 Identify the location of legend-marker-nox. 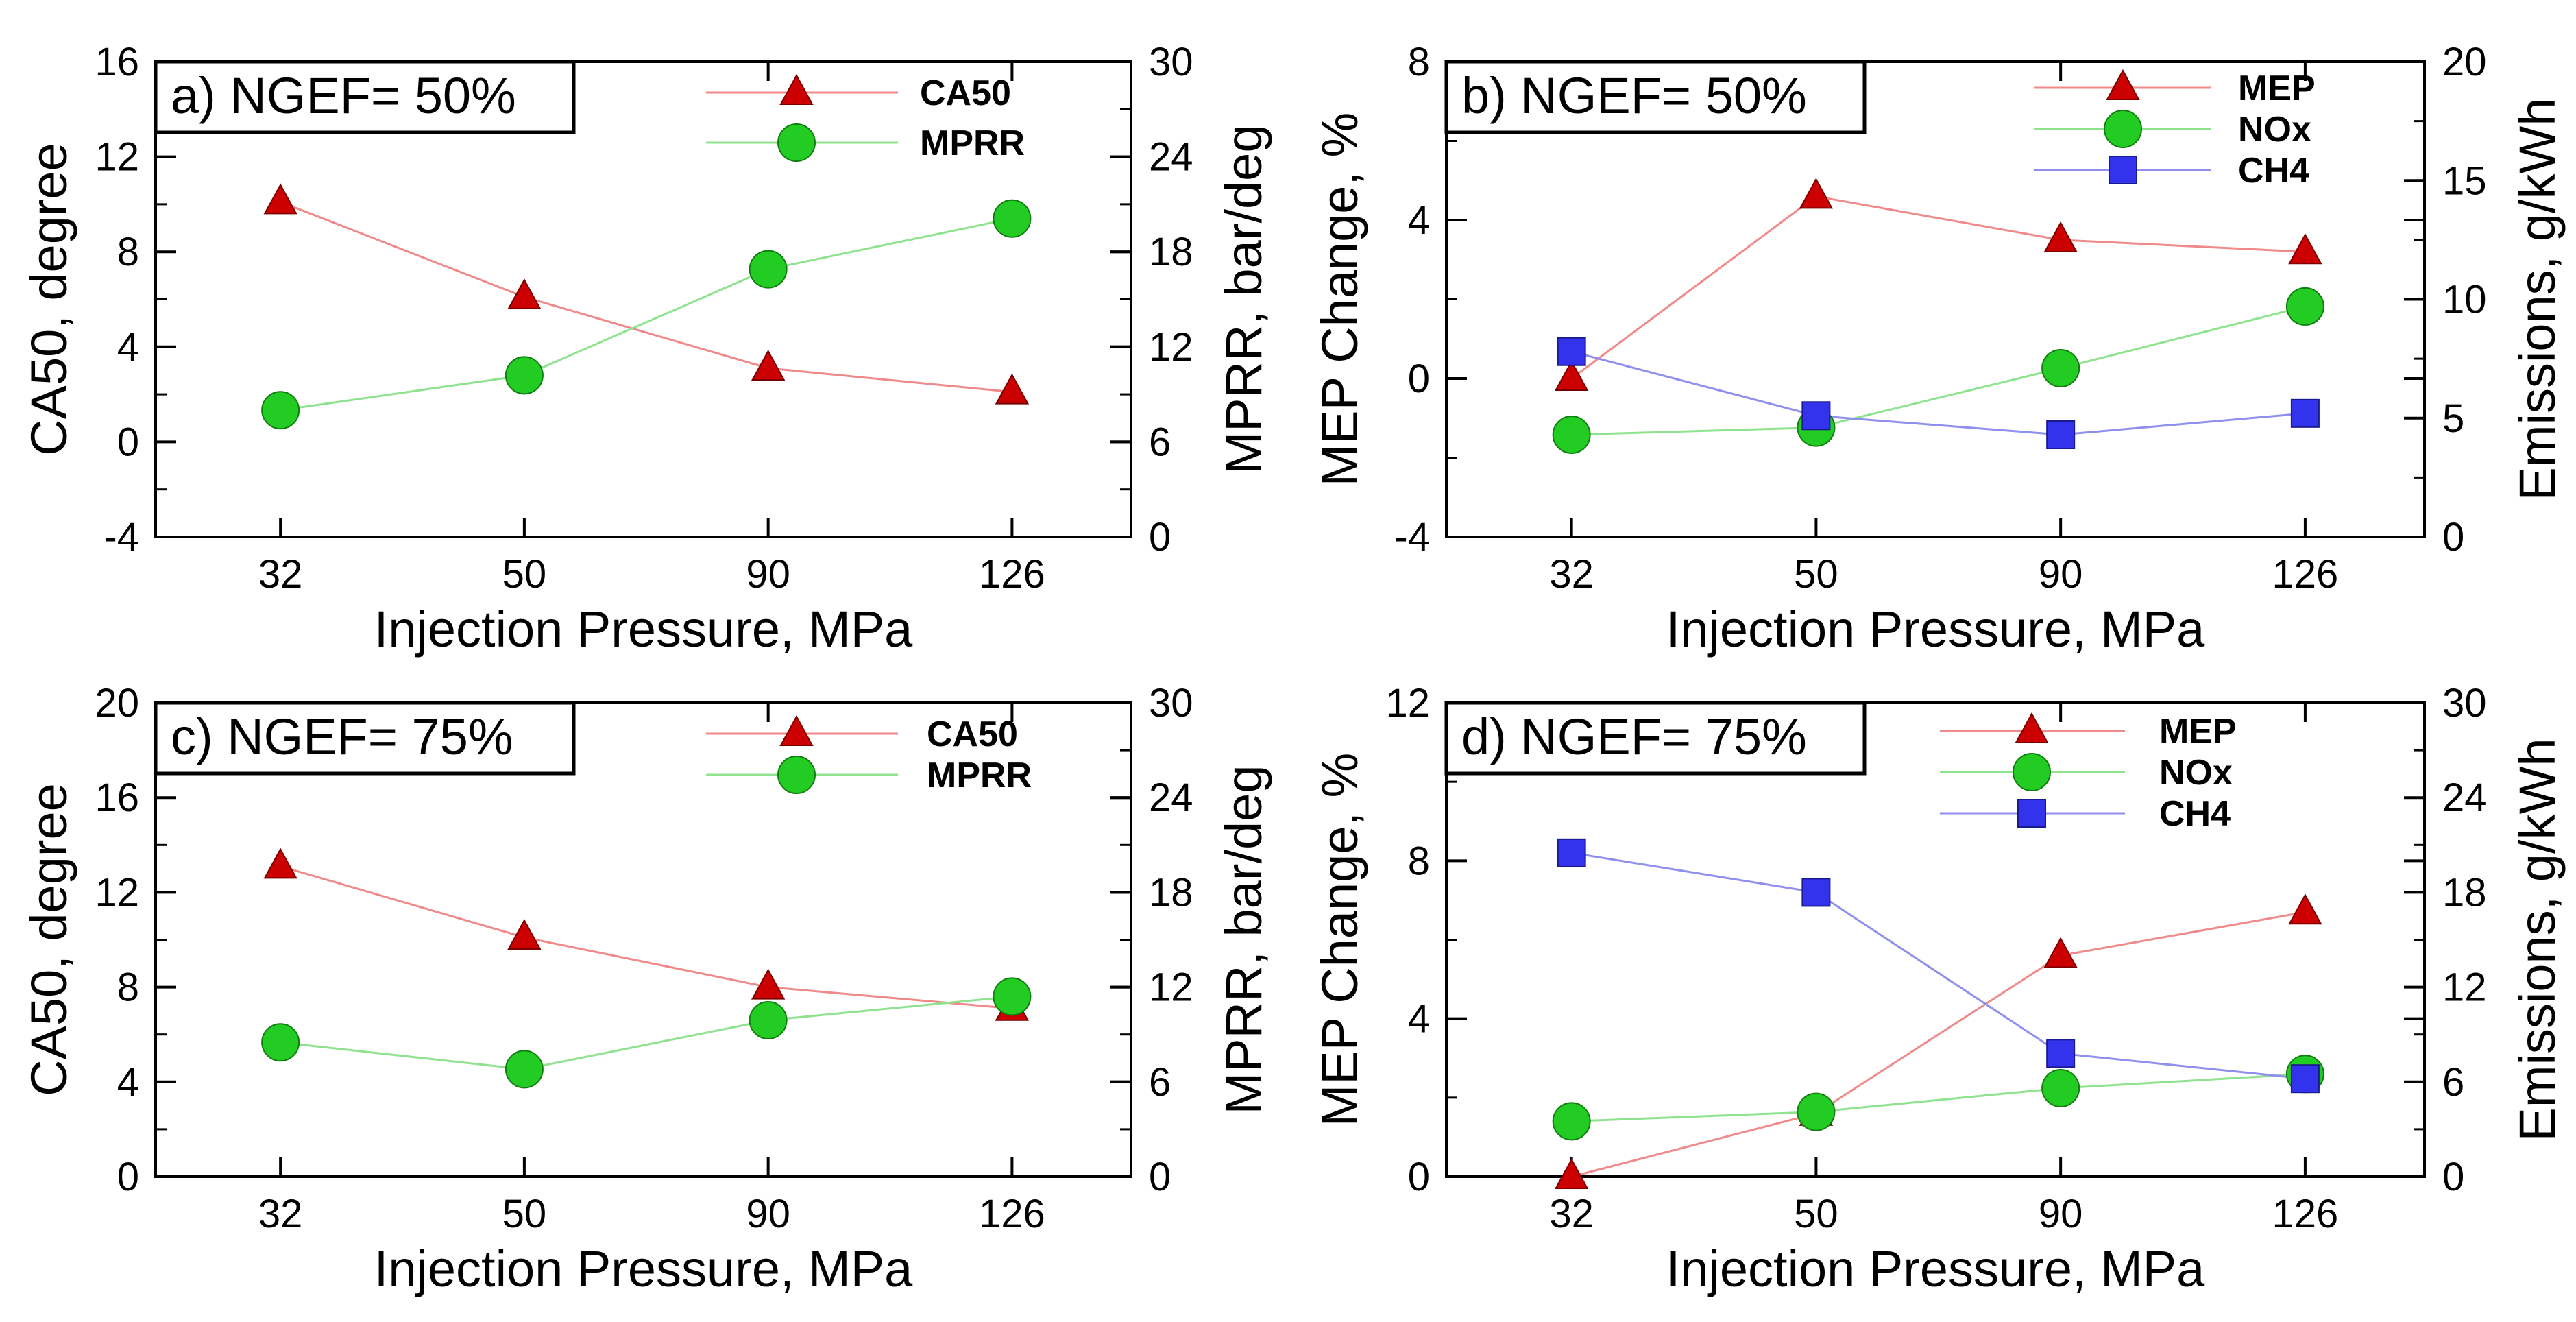
(2032, 772).